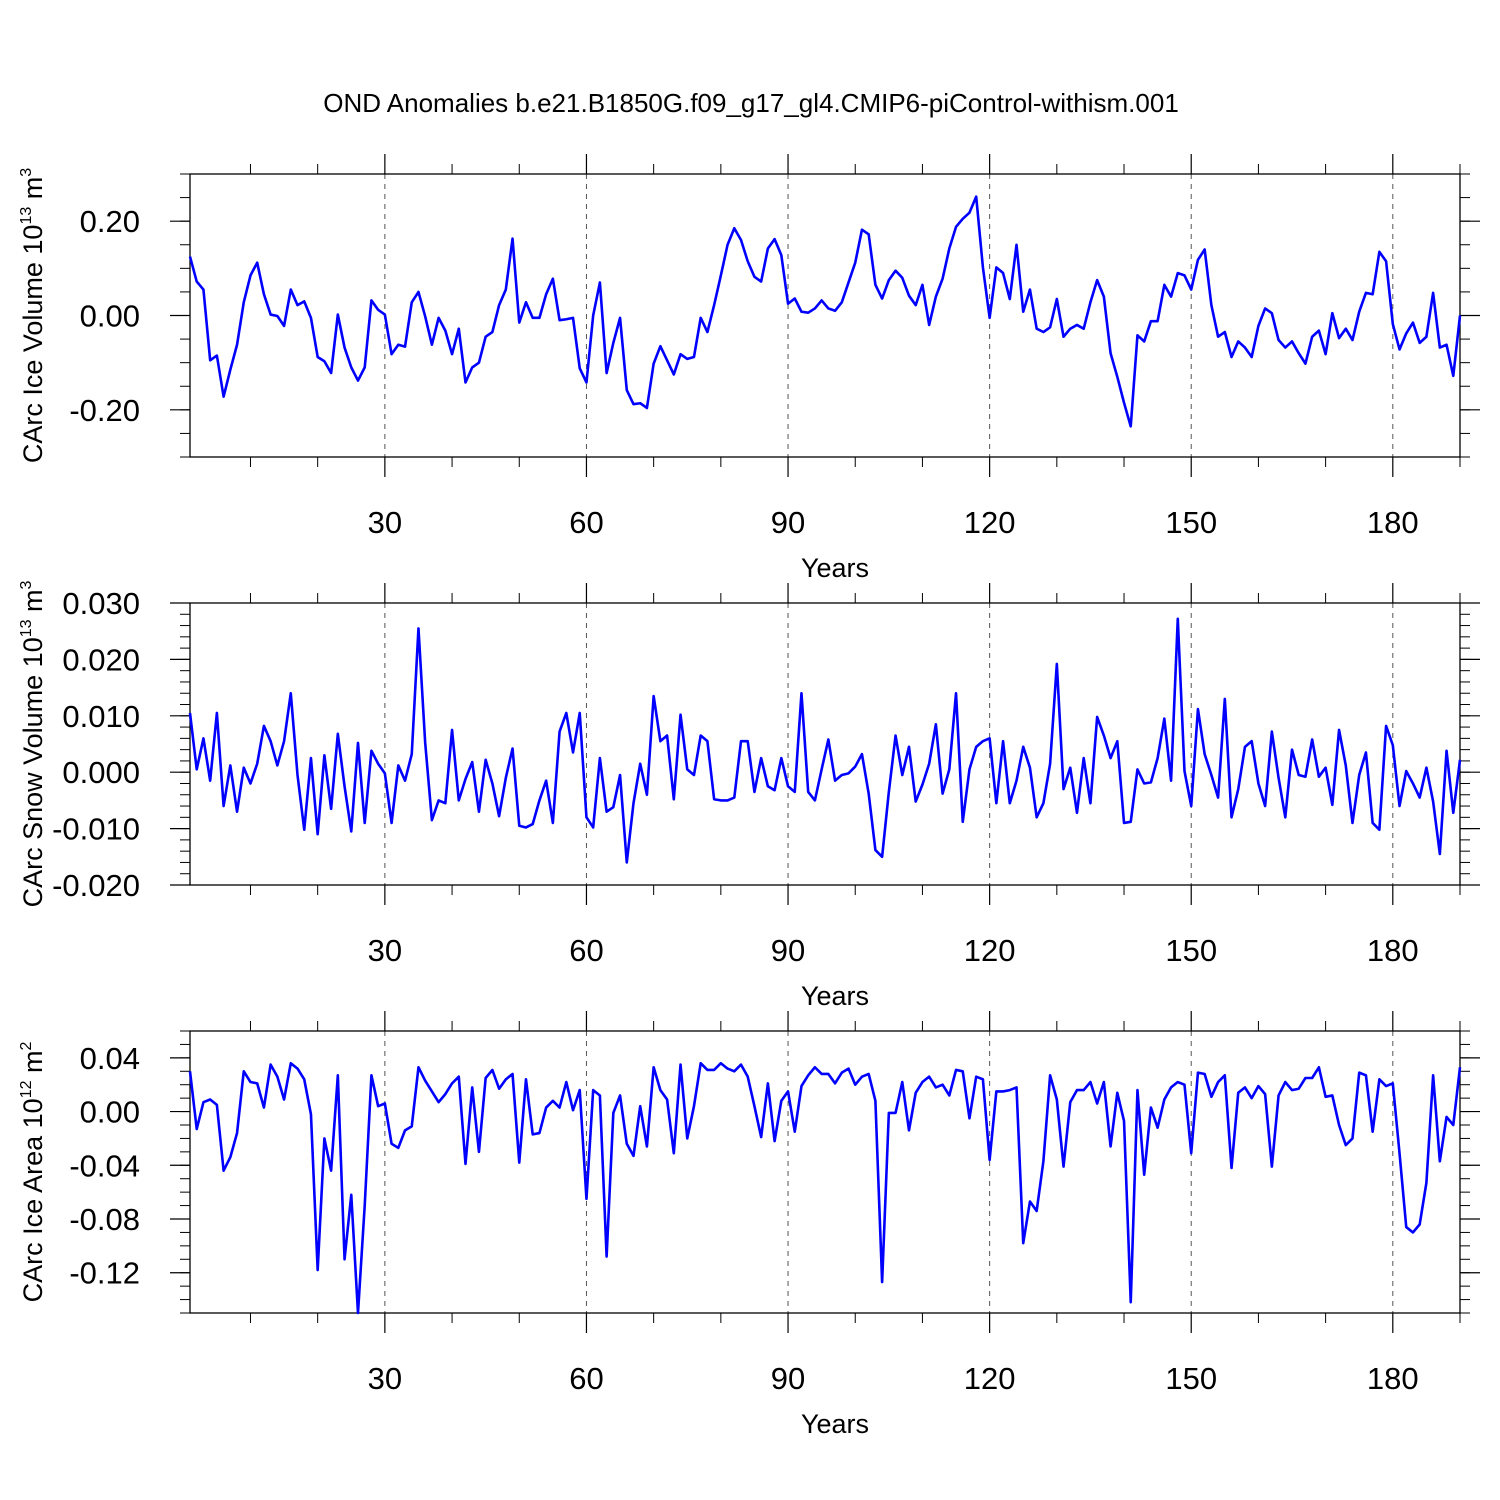 This screenshot has height=1500, width=1500. What do you see at coordinates (33, 1172) in the screenshot?
I see `y-axis-label: CArc Ice Area 1012 m2` at bounding box center [33, 1172].